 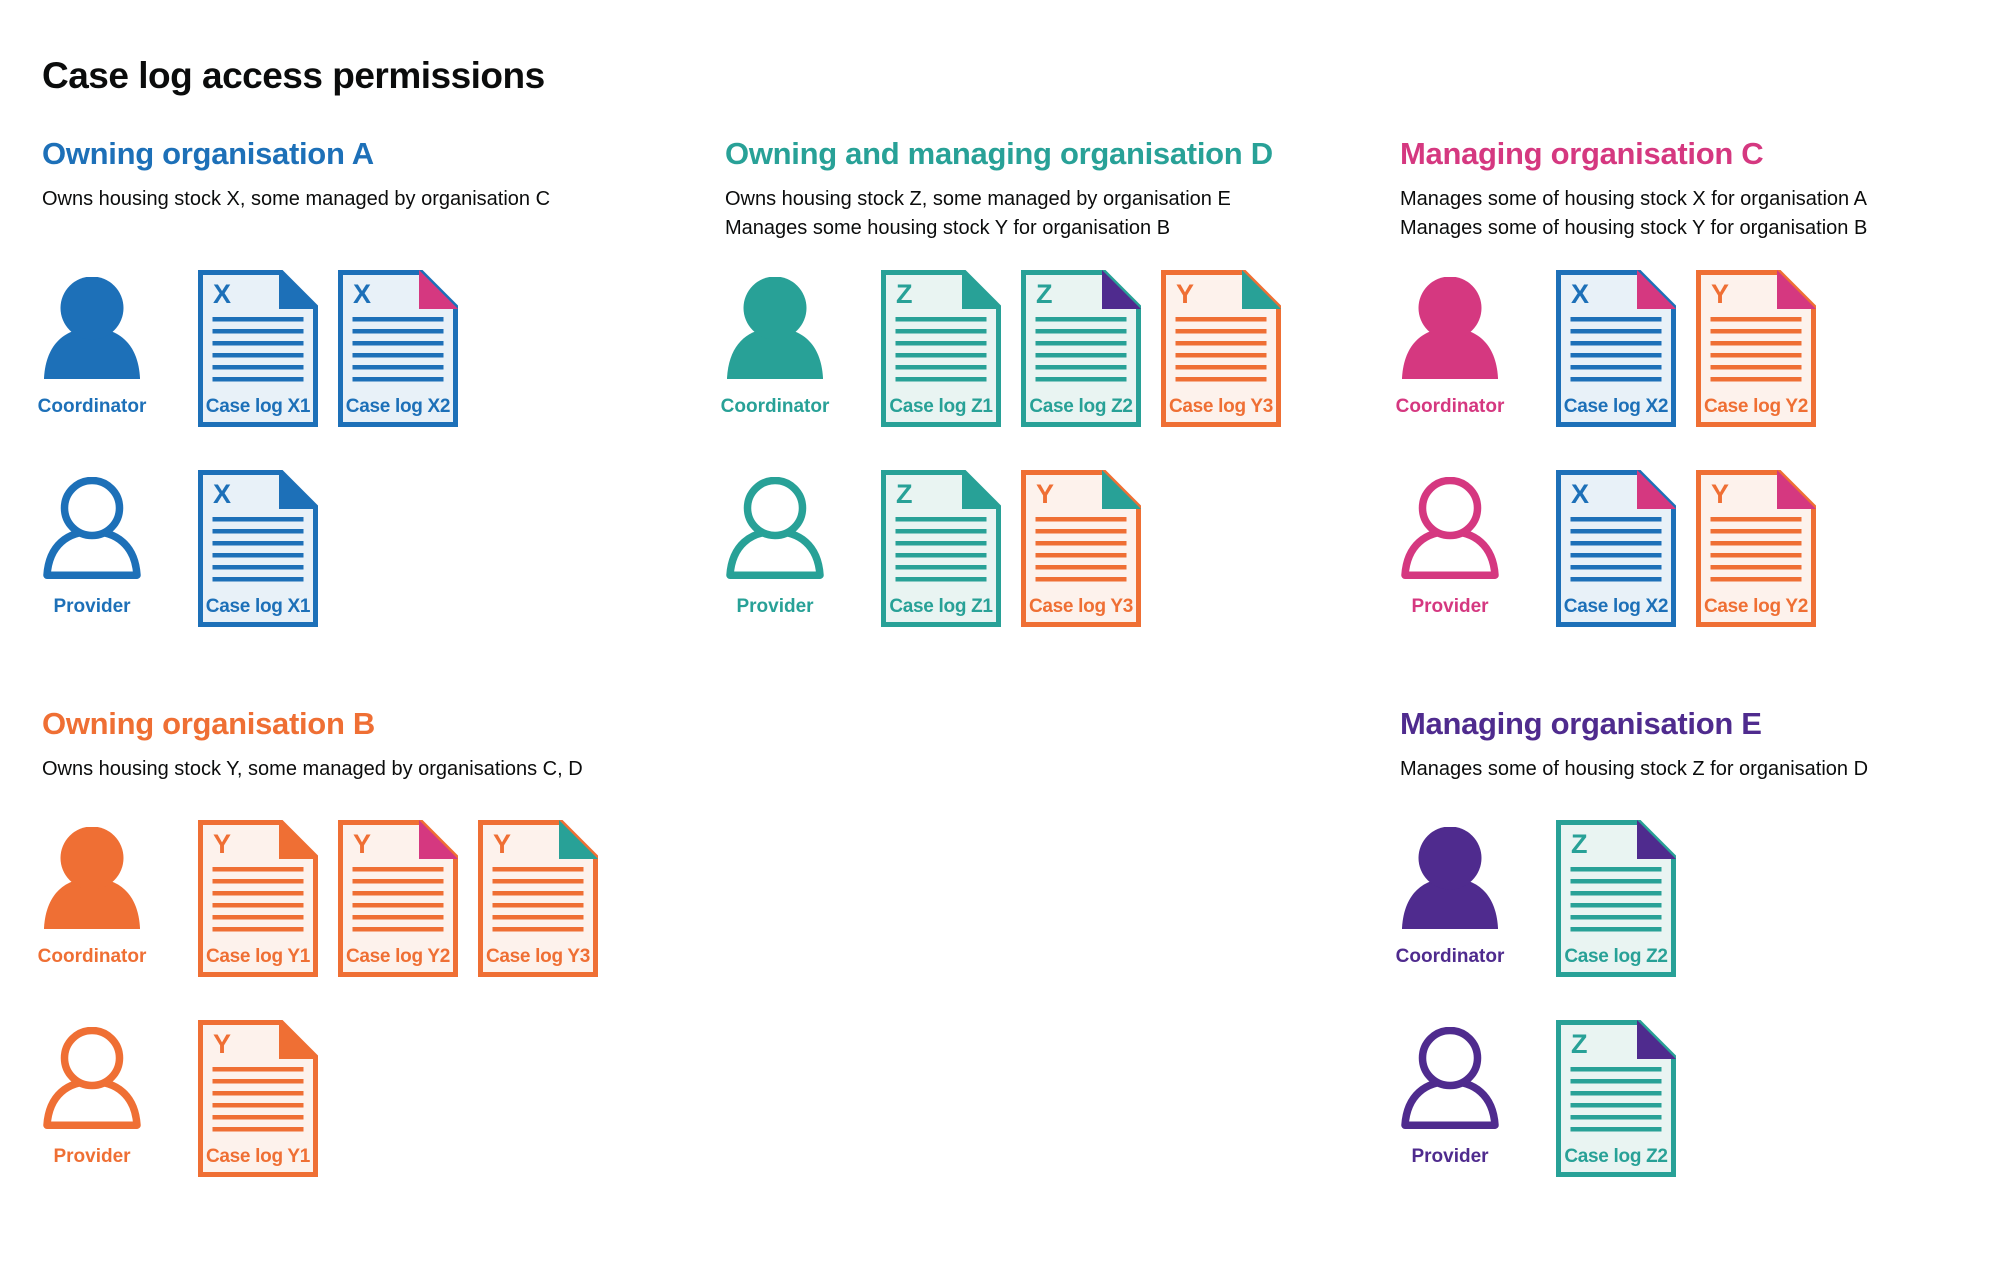 What do you see at coordinates (999, 153) in the screenshot?
I see `section-heading-D: Owning and managing organisation D` at bounding box center [999, 153].